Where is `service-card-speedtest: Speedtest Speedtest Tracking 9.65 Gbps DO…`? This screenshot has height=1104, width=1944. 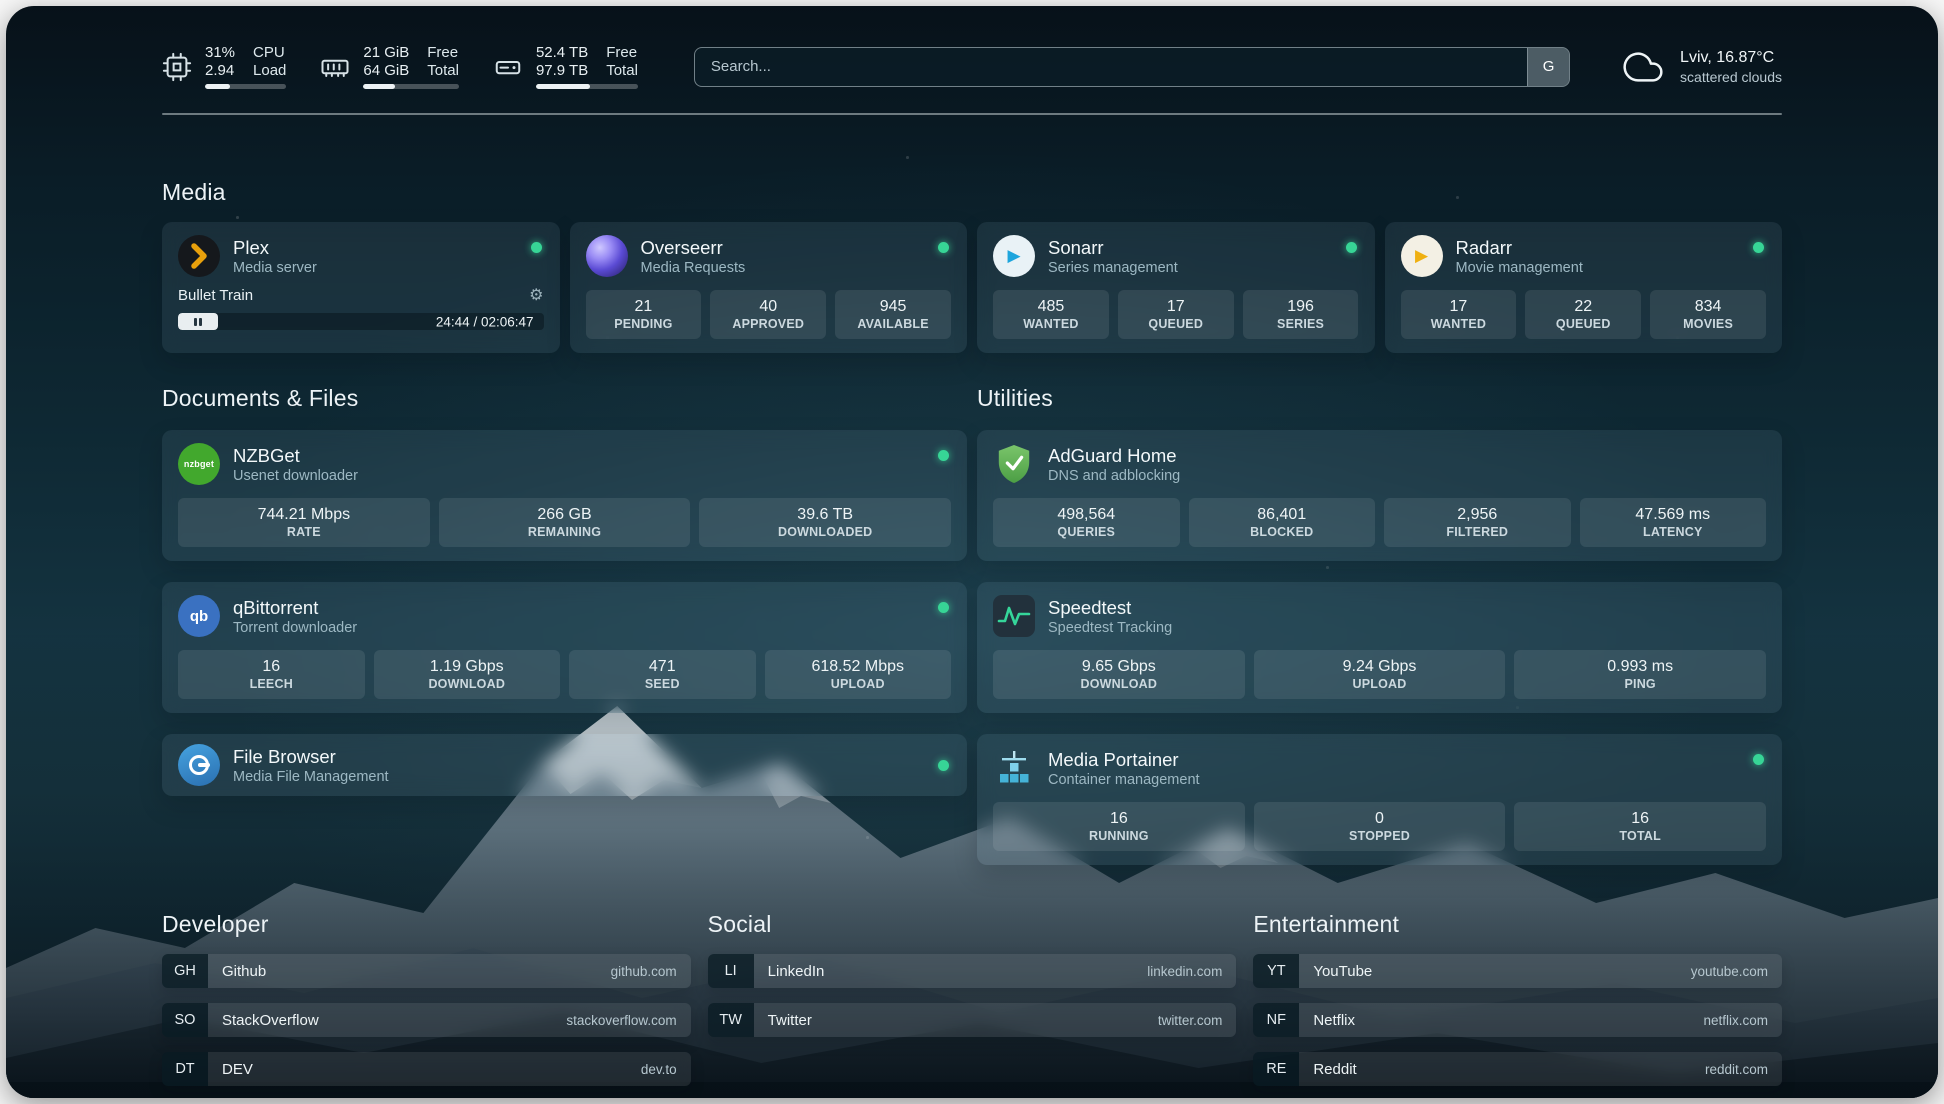
service-card-speedtest: Speedtest Speedtest Tracking 9.65 Gbps DO… is located at coordinates (1379, 647).